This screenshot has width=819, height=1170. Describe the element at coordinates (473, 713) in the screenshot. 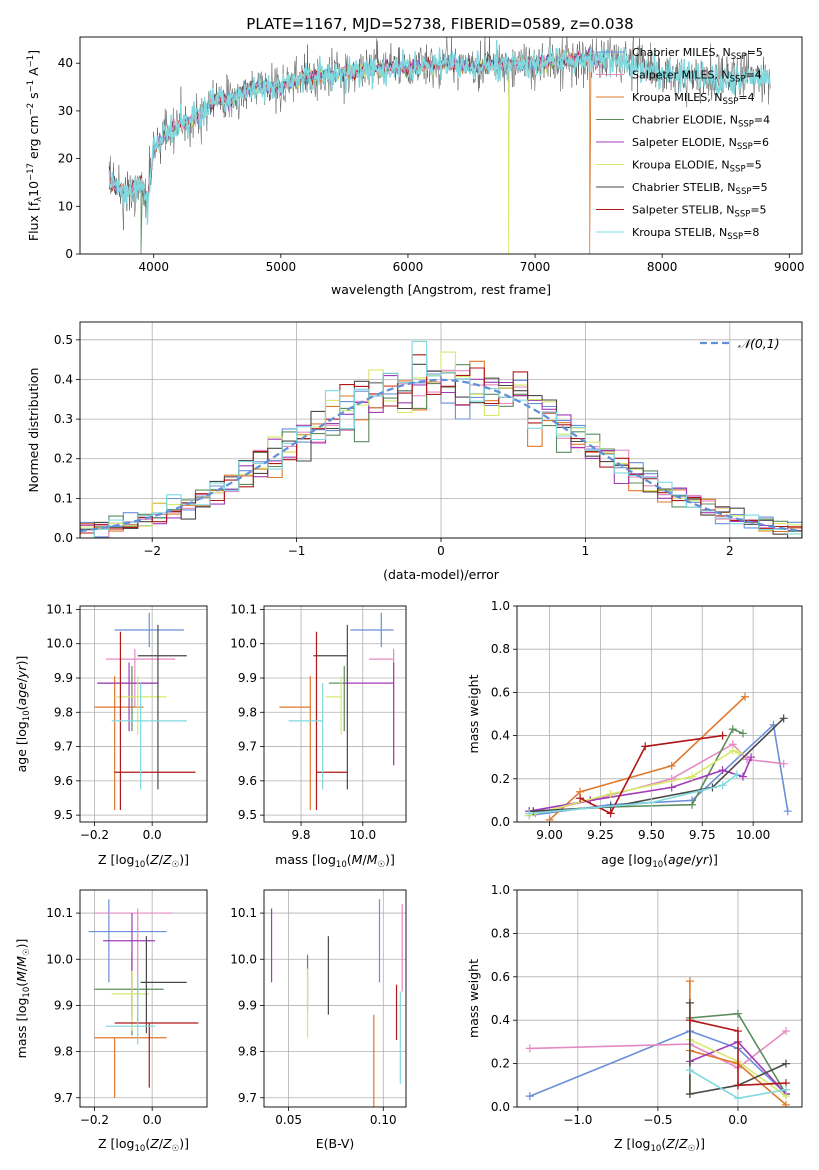

I see `y-axis-label: mass weight` at that location.